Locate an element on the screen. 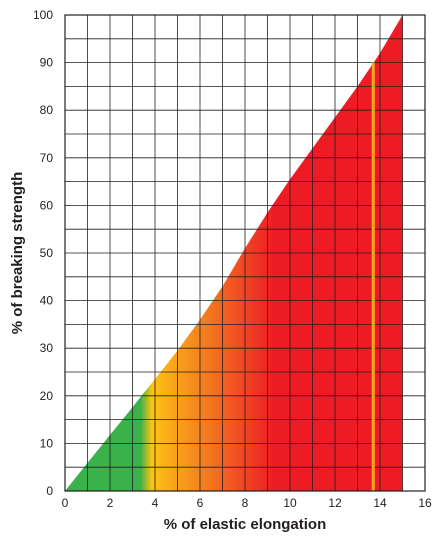 The width and height of the screenshot is (448, 536). x-axis-title: % of elastic elongation is located at coordinates (245, 524).